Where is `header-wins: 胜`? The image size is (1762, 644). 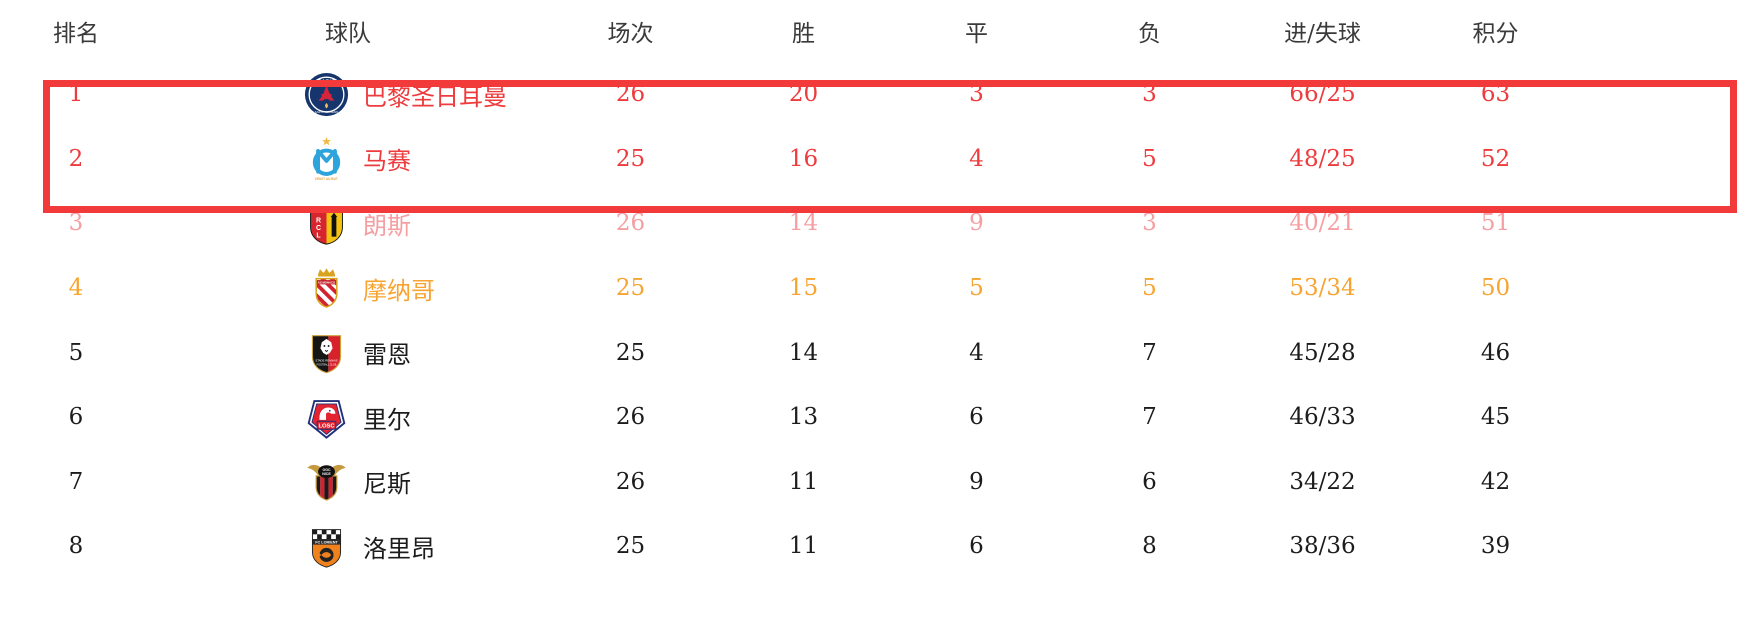
header-wins: 胜 is located at coordinates (803, 34).